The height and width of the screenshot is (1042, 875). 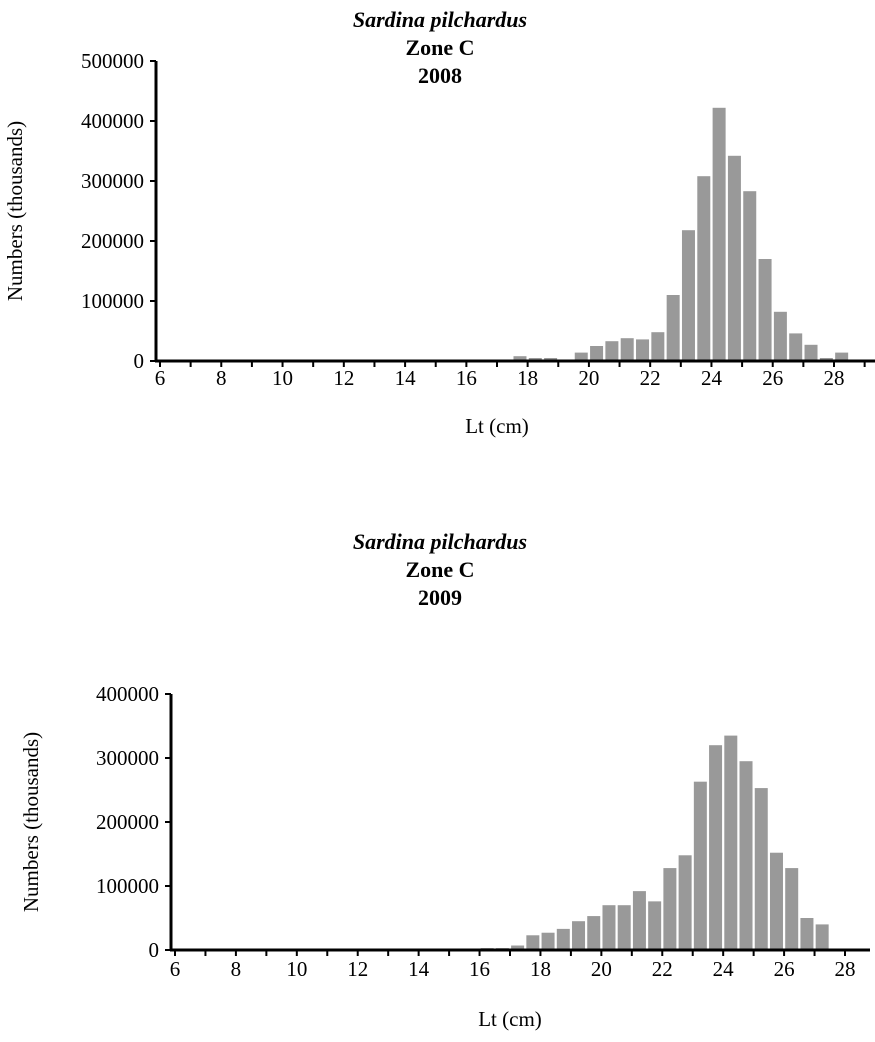 What do you see at coordinates (440, 597) in the screenshot?
I see `chart-title-year: 2009` at bounding box center [440, 597].